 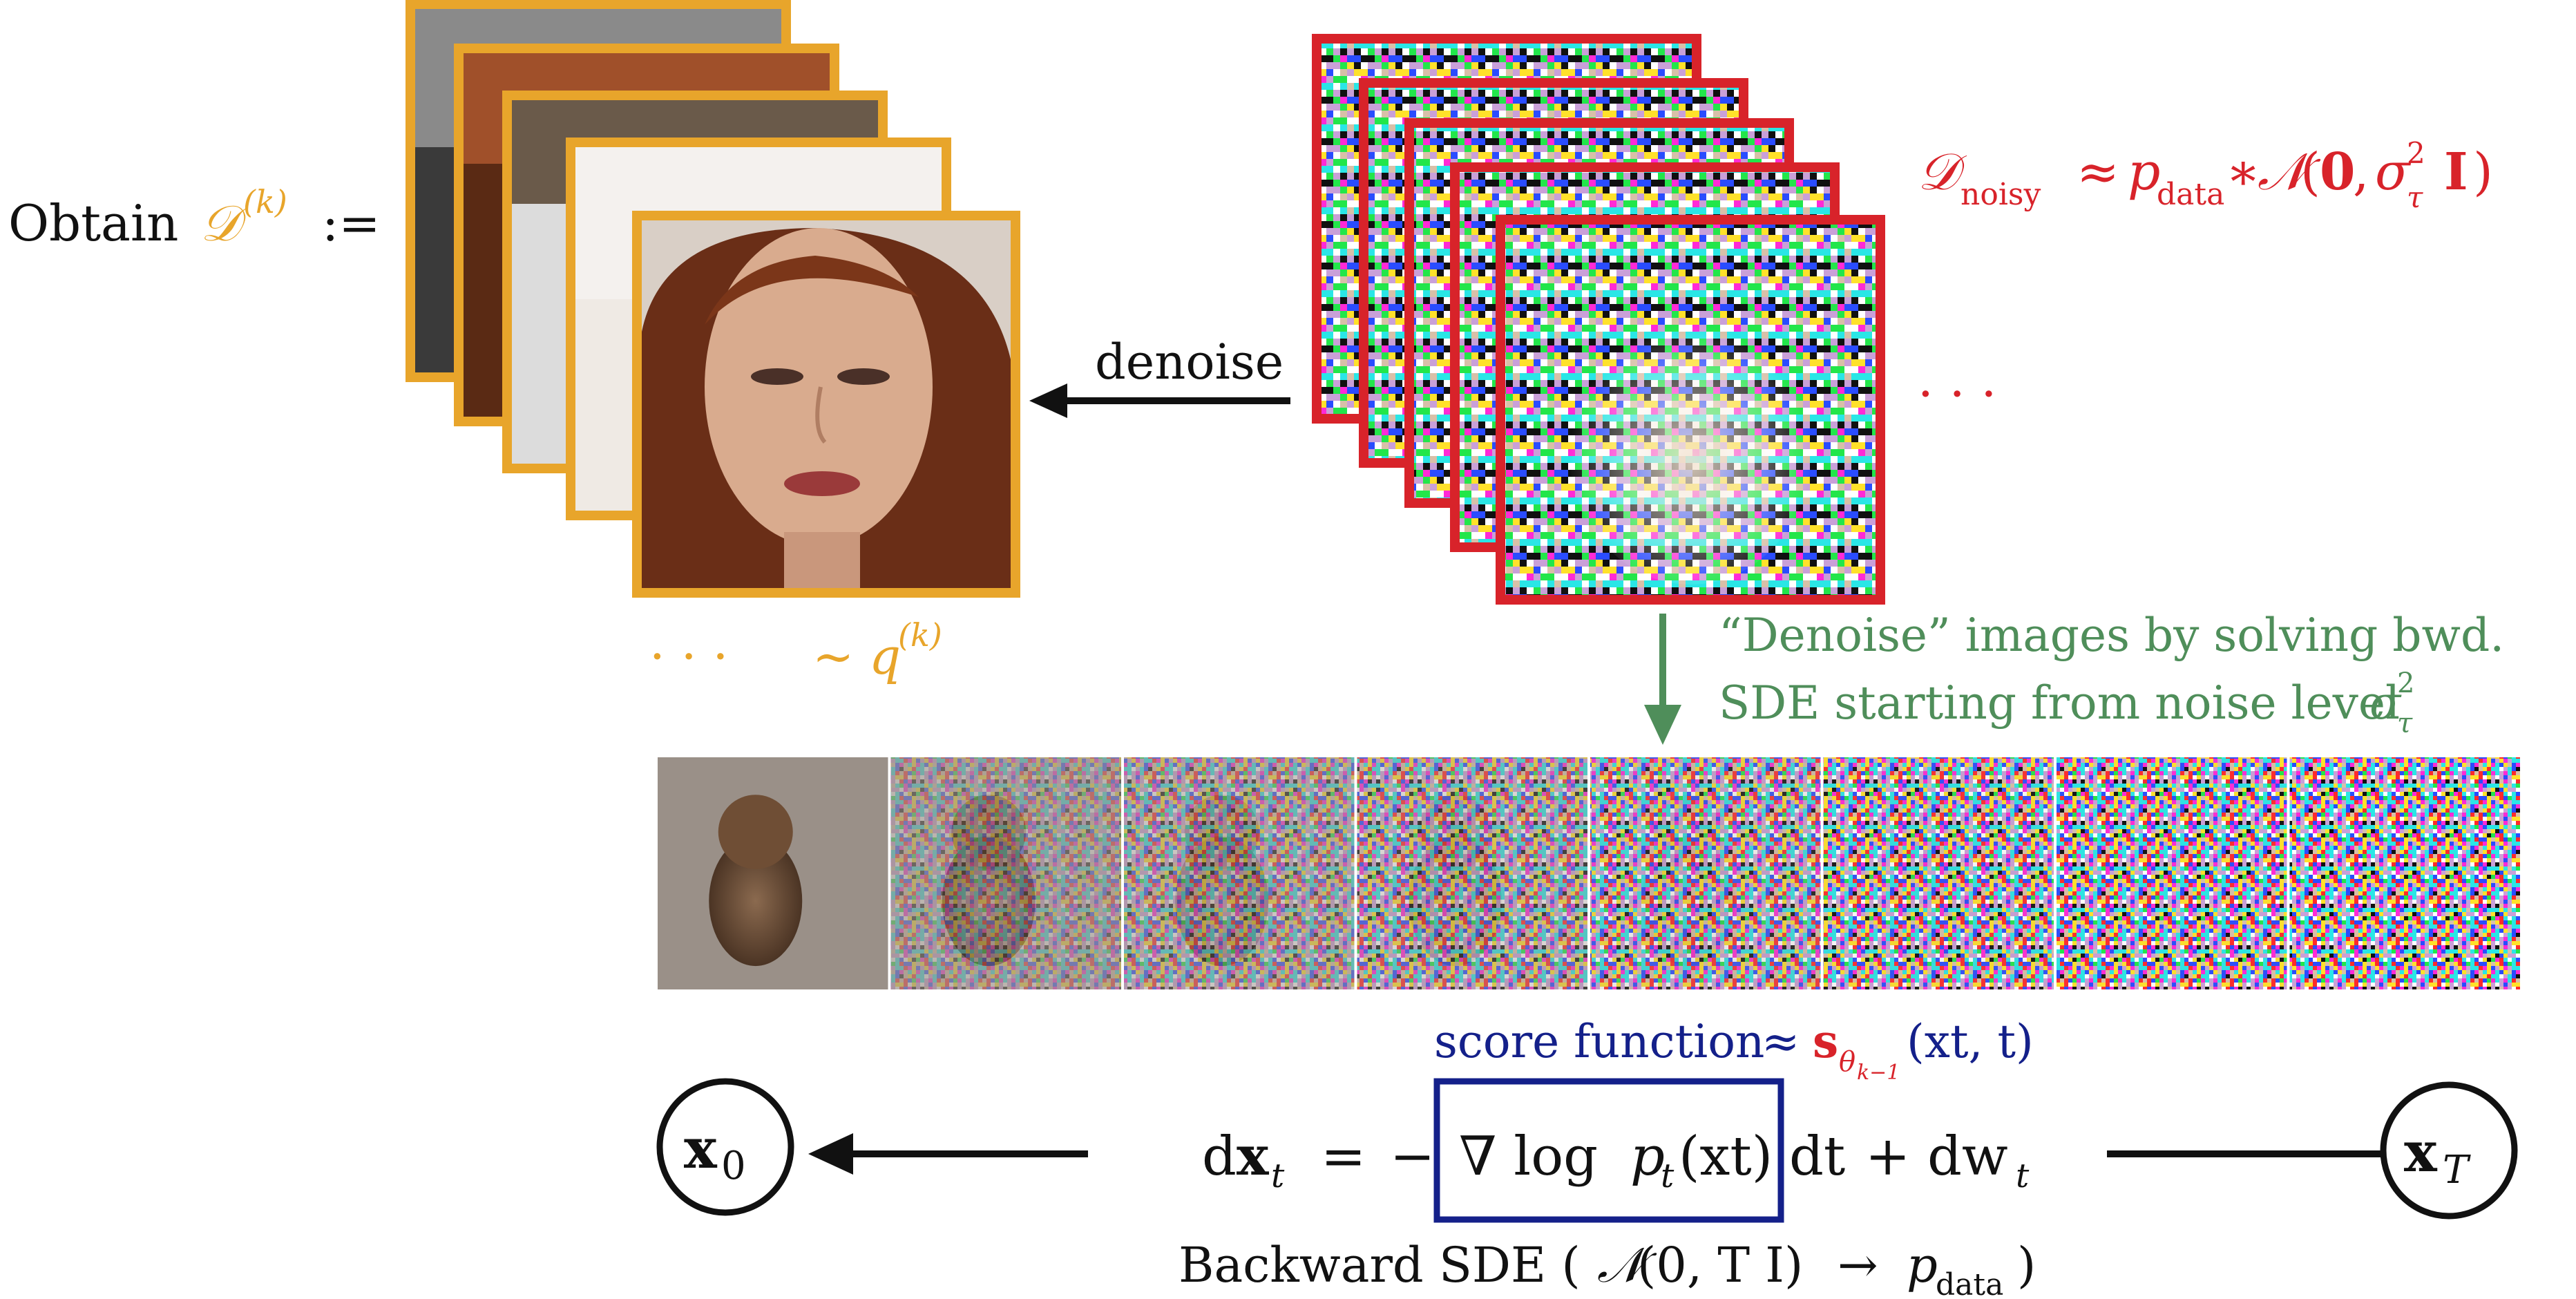 What do you see at coordinates (225, 223) in the screenshot?
I see `dataset-k-symbol: 𝒟` at bounding box center [225, 223].